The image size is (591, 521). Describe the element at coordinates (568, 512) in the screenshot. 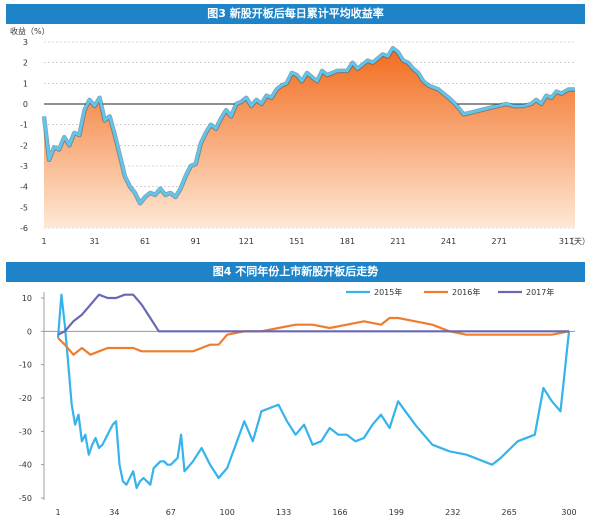

I see `chart2-x-tick-label: 300` at that location.